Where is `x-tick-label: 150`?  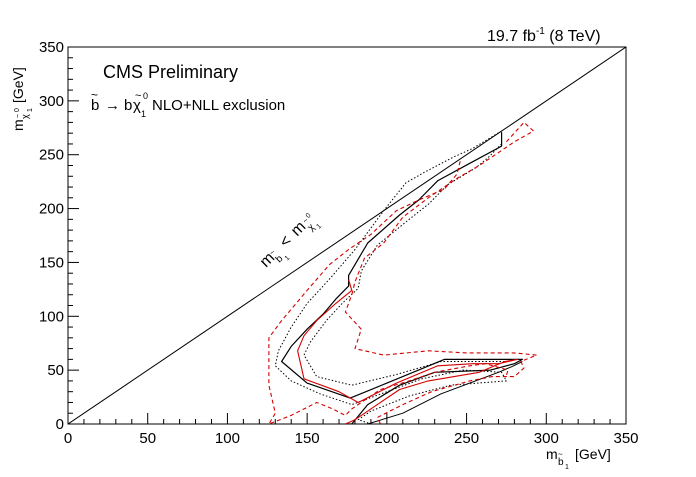 x-tick-label: 150 is located at coordinates (307, 438).